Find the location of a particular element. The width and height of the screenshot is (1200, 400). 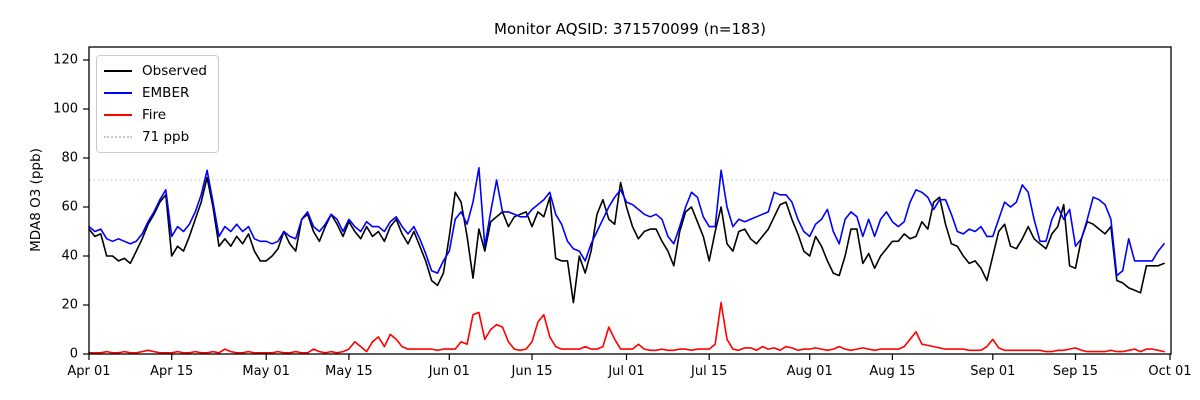

legend-item: Observed is located at coordinates (158, 71).